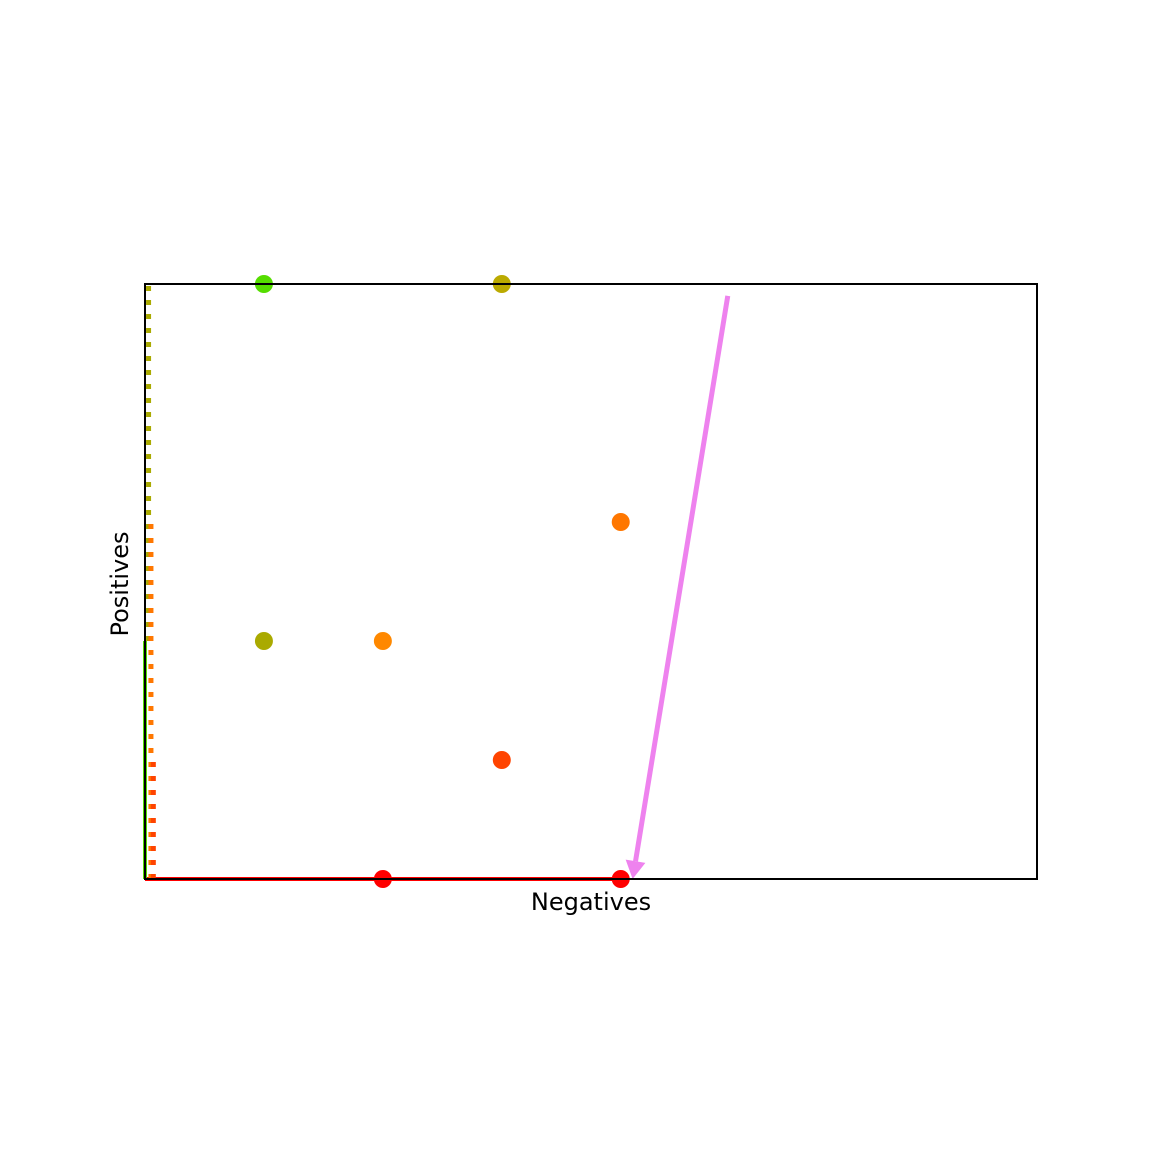  Describe the element at coordinates (635, 869) in the screenshot. I see `annotation-arrow-head` at that location.